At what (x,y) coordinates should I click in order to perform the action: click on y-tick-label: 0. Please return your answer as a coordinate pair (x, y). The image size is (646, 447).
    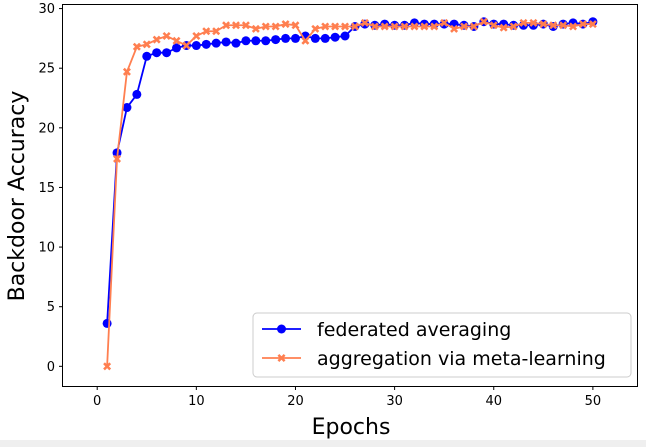
    Looking at the image, I should click on (51, 367).